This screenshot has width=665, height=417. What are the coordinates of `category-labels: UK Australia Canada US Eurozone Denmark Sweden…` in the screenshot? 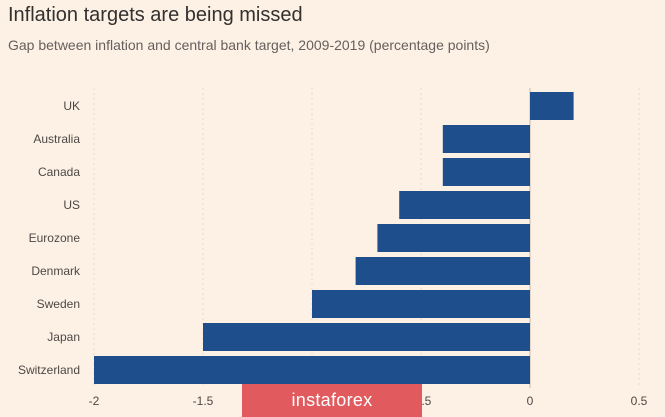 It's located at (49, 238).